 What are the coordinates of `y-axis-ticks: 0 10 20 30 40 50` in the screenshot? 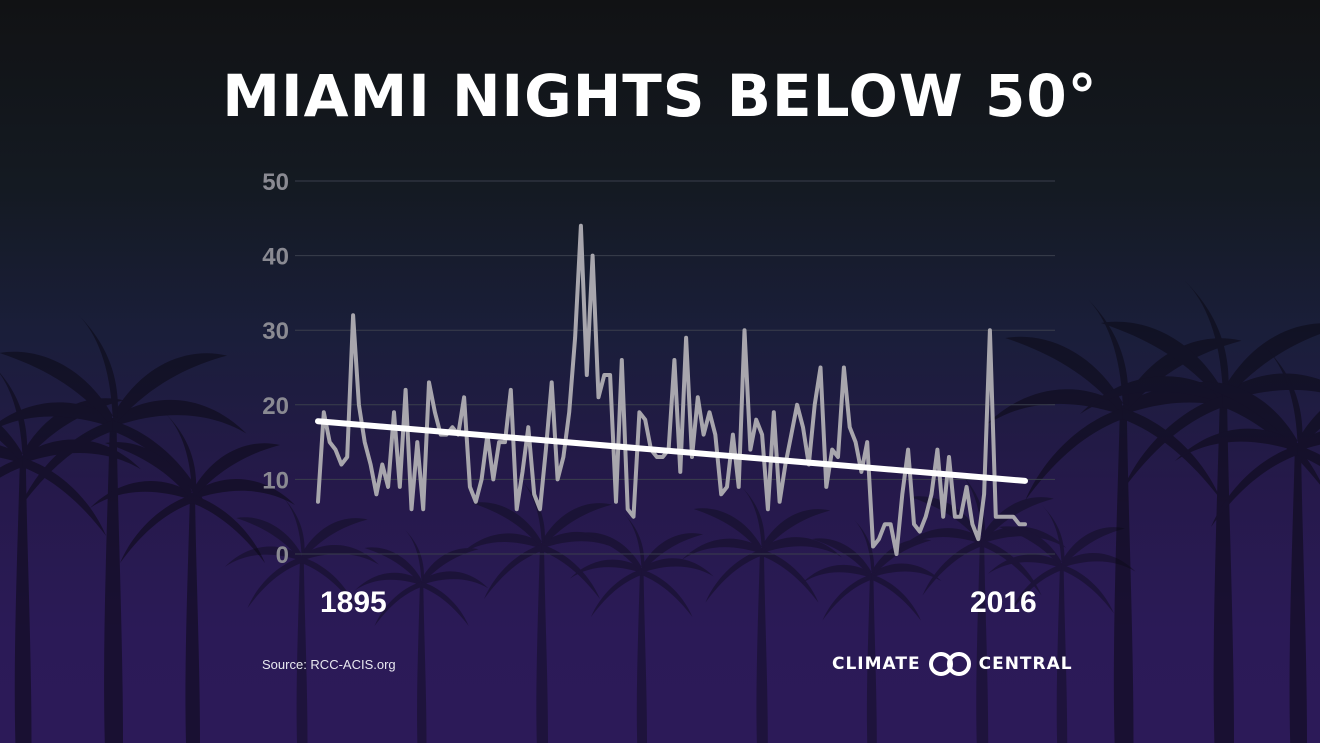 It's located at (275, 369).